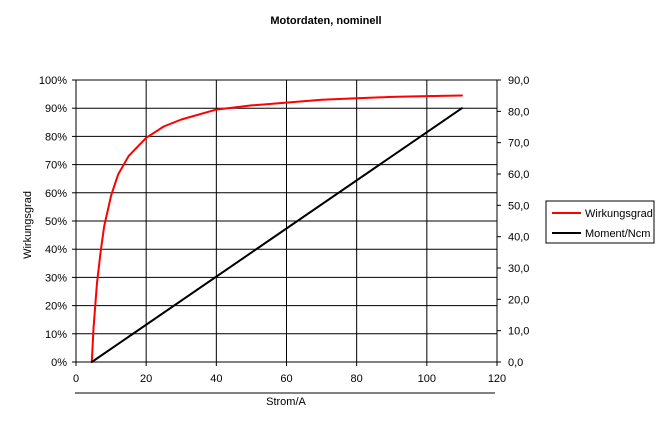 This screenshot has height=427, width=660. What do you see at coordinates (518, 112) in the screenshot?
I see `y-right-tick-label: 80,0` at bounding box center [518, 112].